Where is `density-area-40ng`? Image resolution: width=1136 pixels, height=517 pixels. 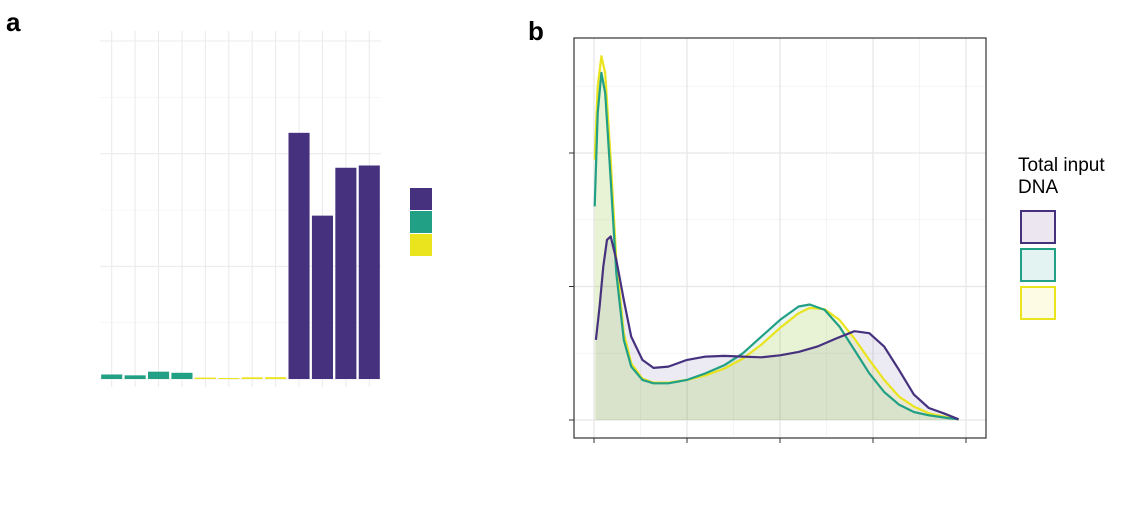
density-area-40ng is located at coordinates (777, 328).